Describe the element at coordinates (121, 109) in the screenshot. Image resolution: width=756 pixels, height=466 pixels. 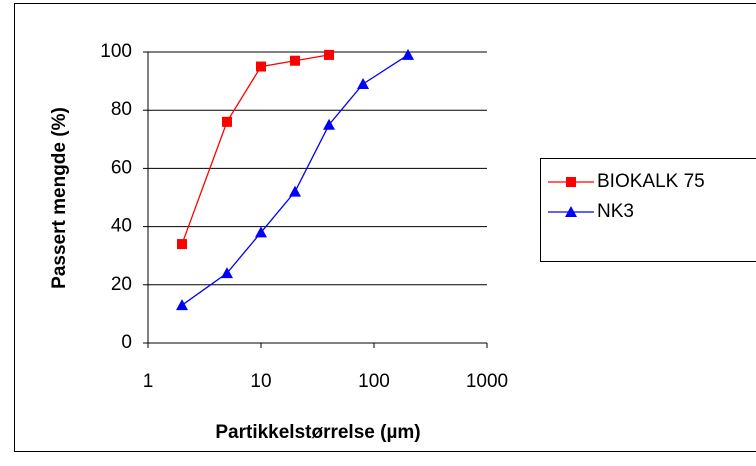
I see `y-tick-label: 80` at that location.